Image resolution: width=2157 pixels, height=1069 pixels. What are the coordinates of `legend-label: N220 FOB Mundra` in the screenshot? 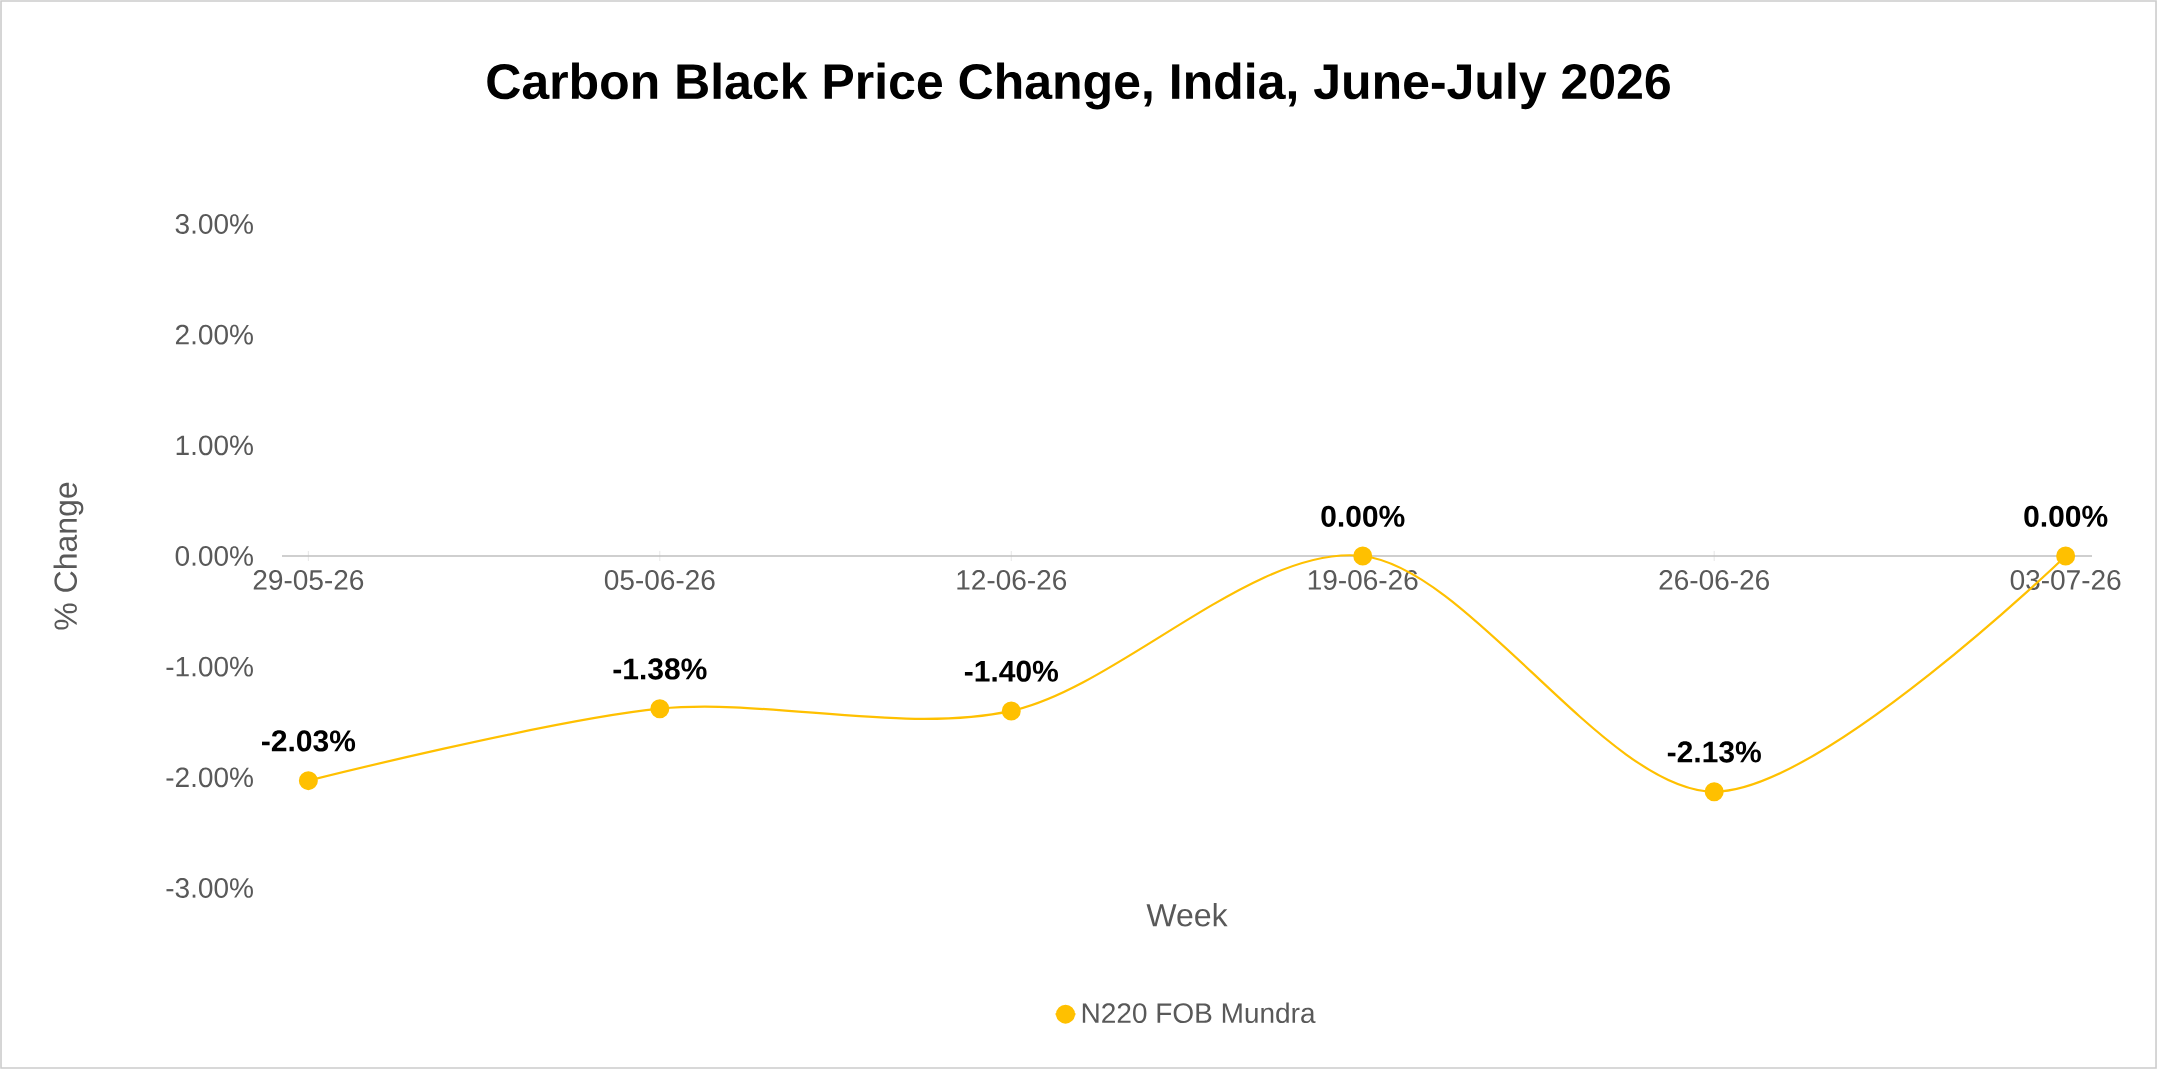 It's located at (1199, 1013).